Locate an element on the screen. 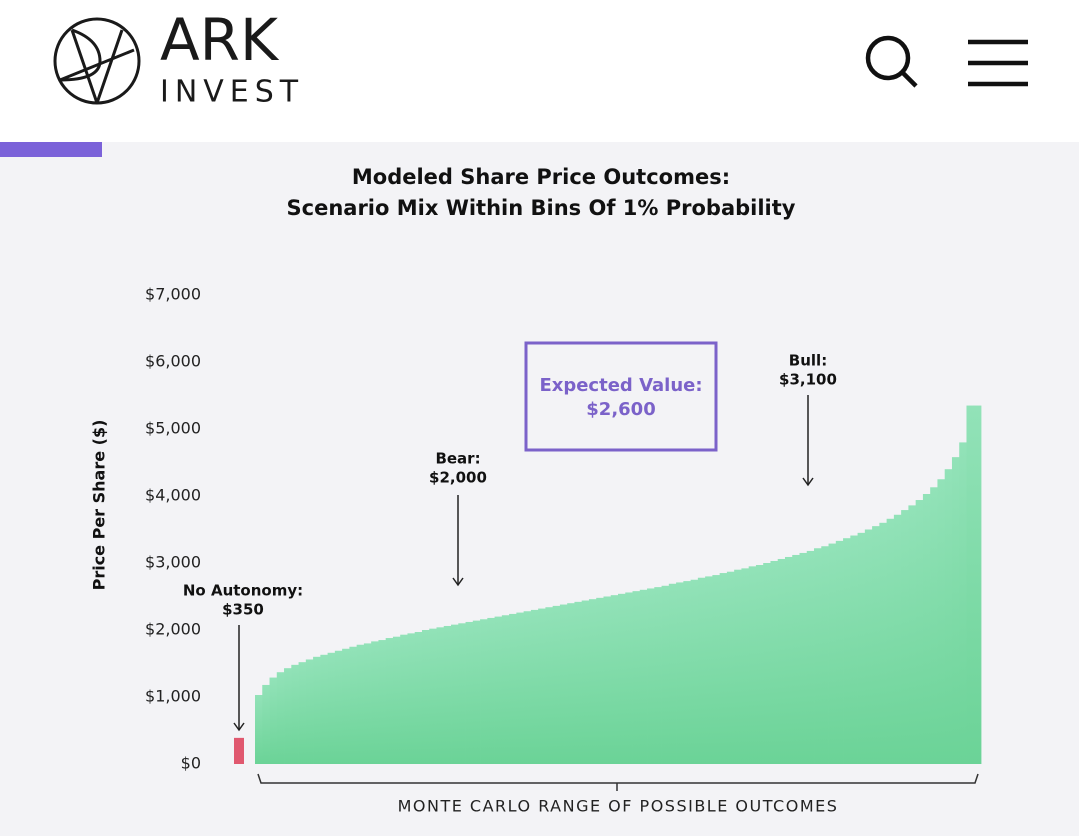 The image size is (1079, 836). brand-sub: INVEST is located at coordinates (232, 92).